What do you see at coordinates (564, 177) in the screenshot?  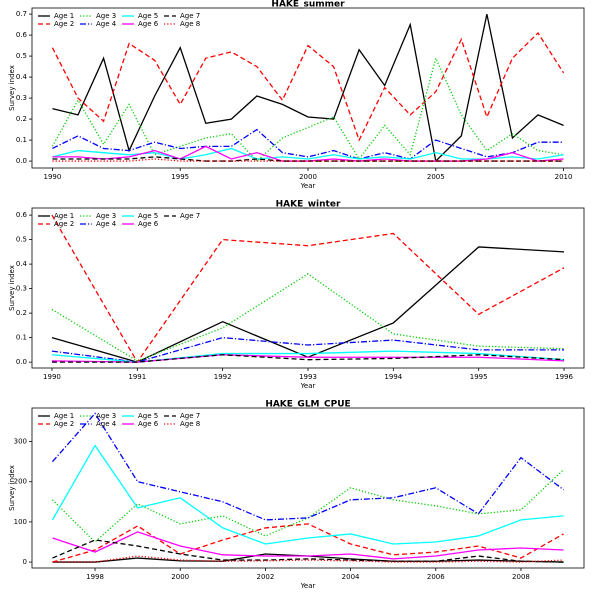 I see `x-tick-label: 2010` at bounding box center [564, 177].